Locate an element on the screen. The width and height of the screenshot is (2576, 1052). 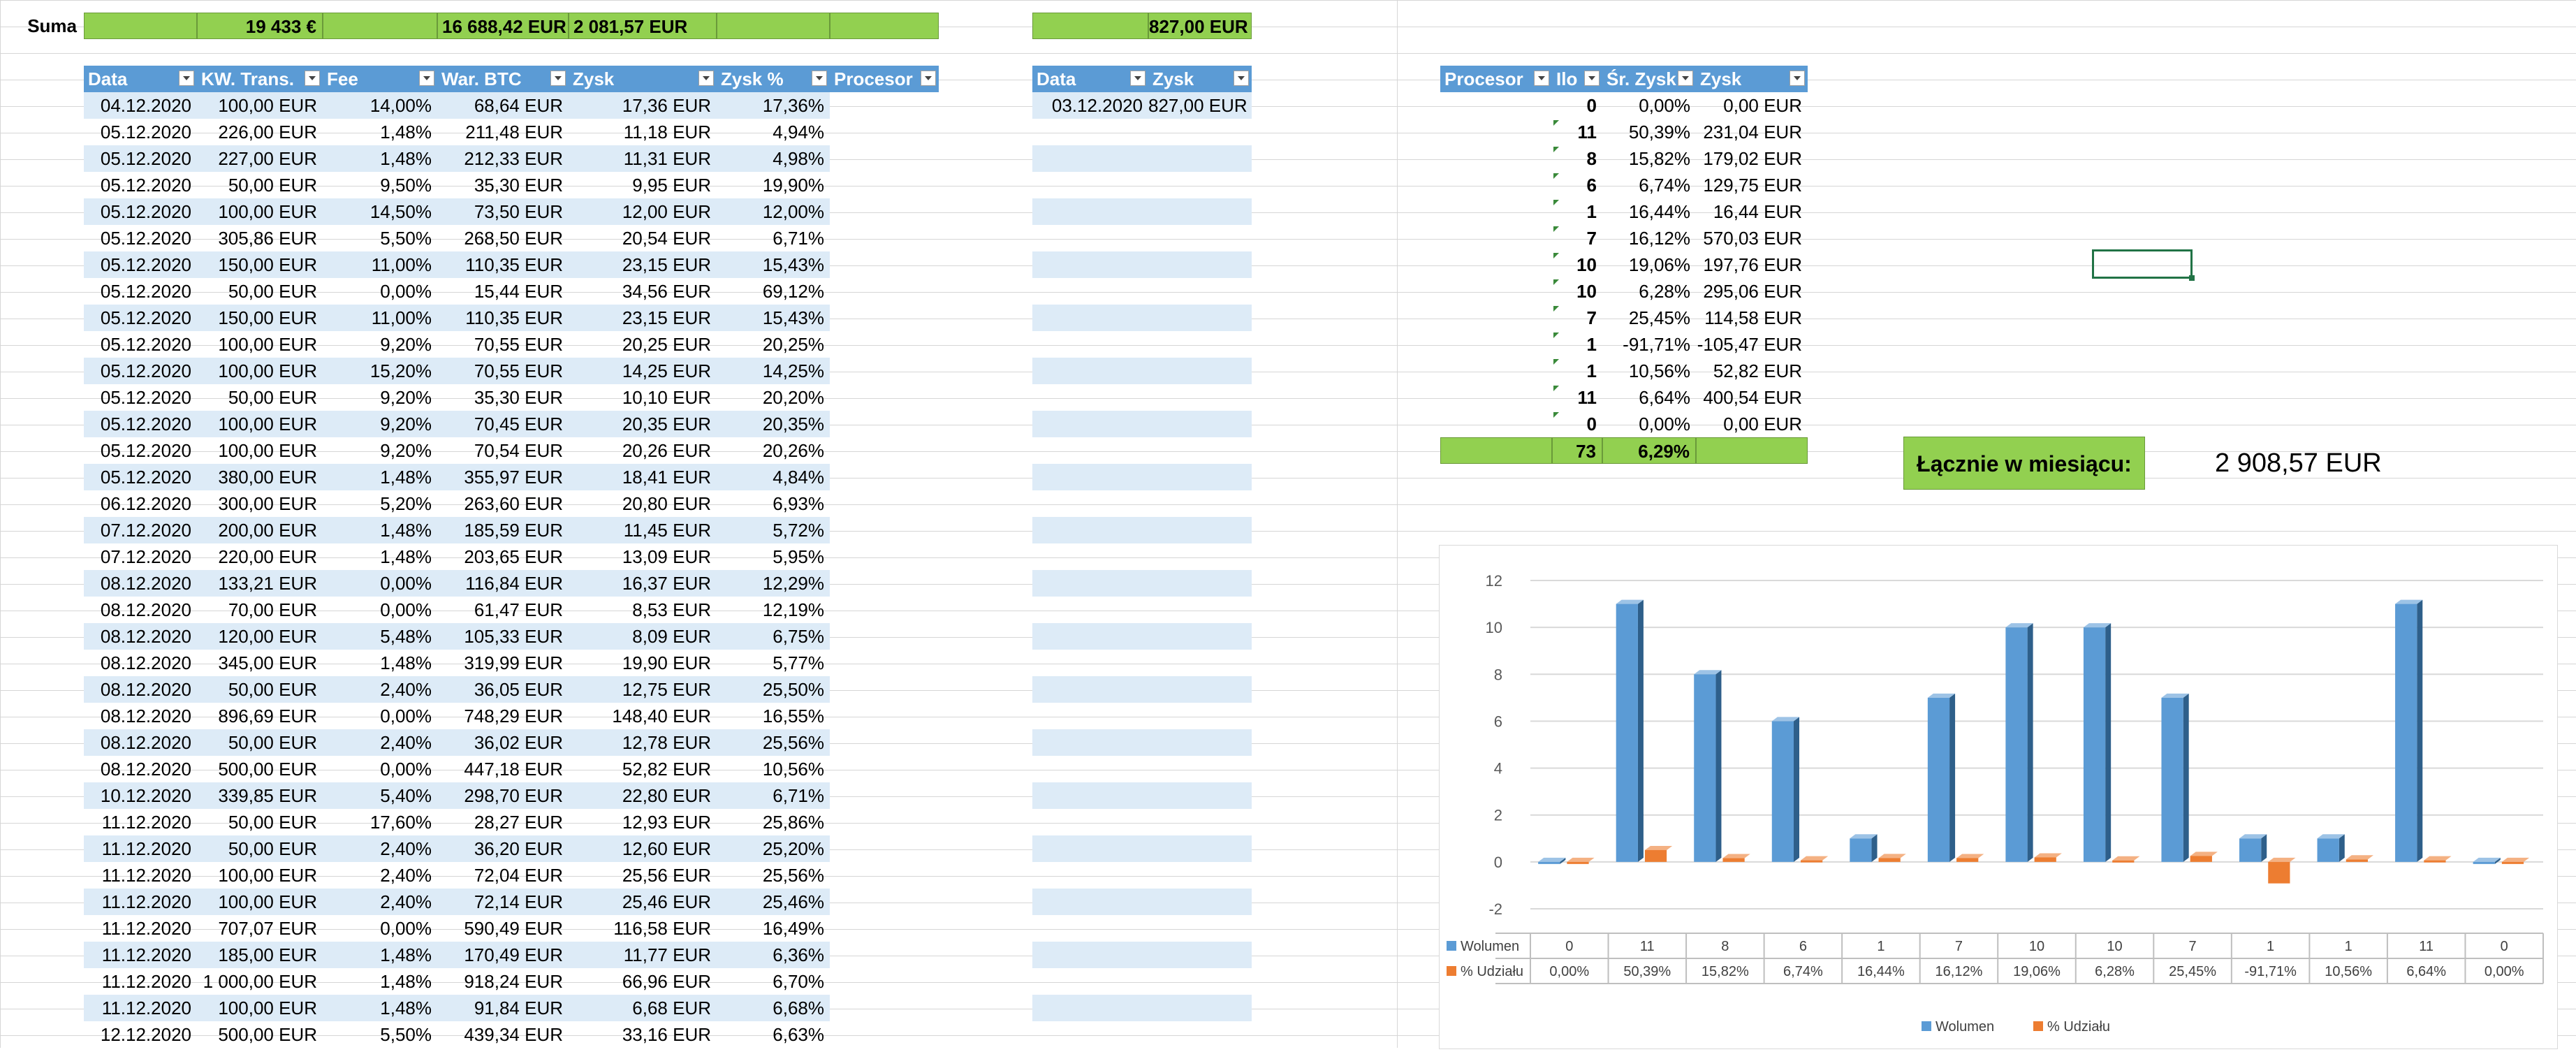
table-cell-war-btc: 447,18 EUR is located at coordinates (513, 770).